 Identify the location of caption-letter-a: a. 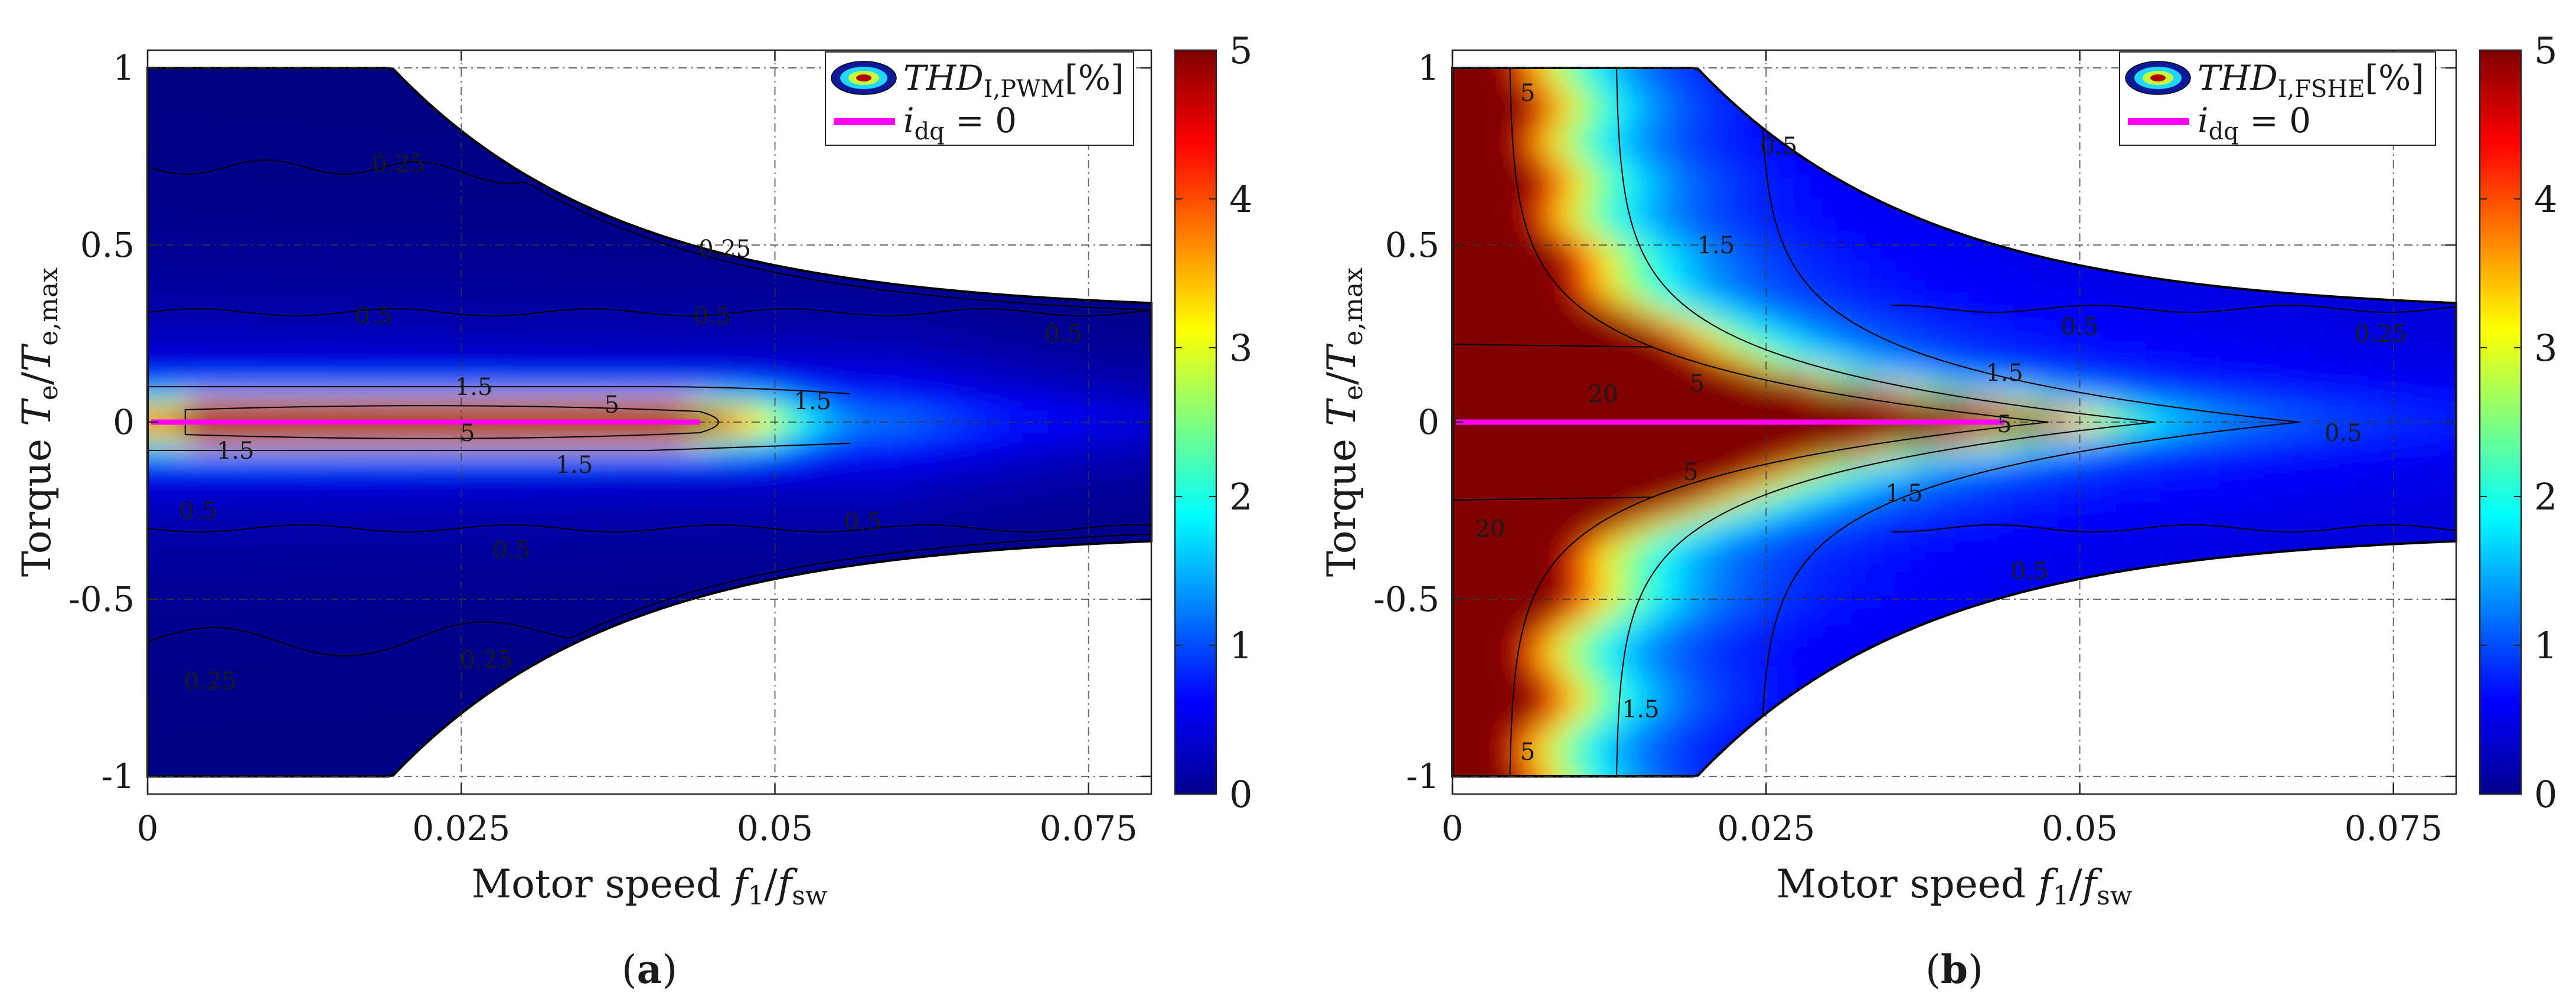
(649, 969).